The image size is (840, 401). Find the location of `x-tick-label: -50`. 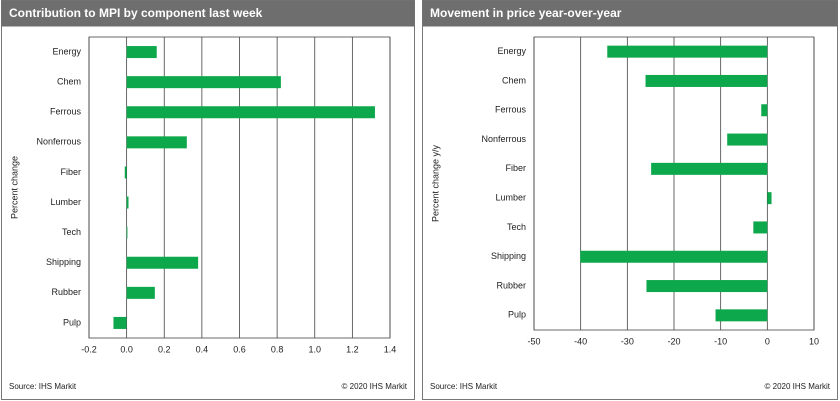

x-tick-label: -50 is located at coordinates (533, 341).